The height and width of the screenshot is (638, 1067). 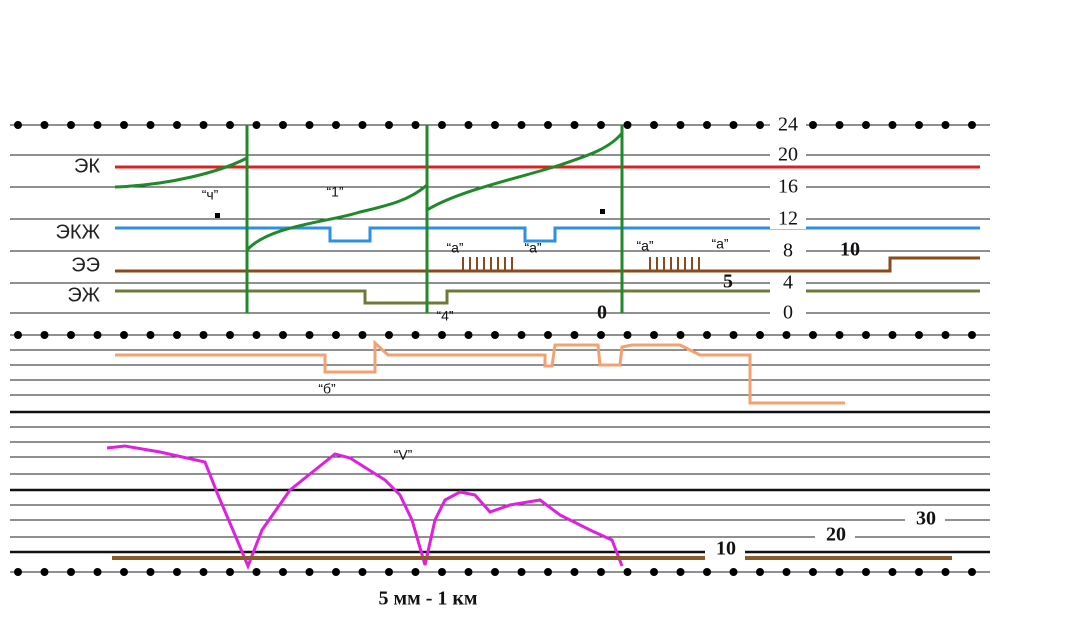 What do you see at coordinates (581, 264) in the screenshot?
I see `hatch-marks` at bounding box center [581, 264].